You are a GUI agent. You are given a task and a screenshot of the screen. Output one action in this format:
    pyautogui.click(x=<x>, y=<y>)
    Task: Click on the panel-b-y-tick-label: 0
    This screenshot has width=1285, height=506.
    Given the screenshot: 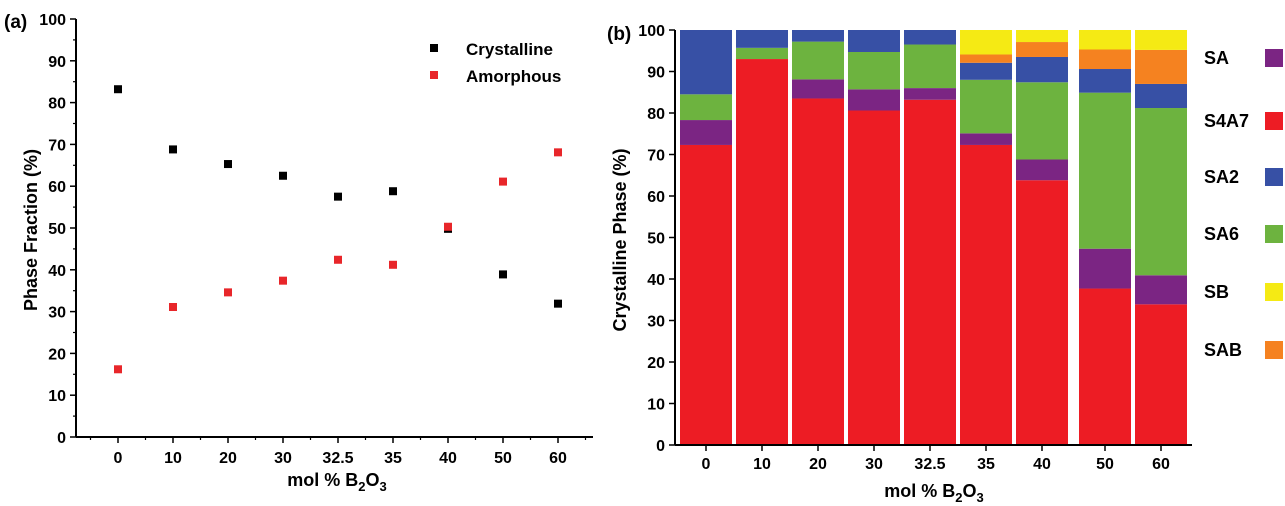 What is the action you would take?
    pyautogui.click(x=660, y=446)
    